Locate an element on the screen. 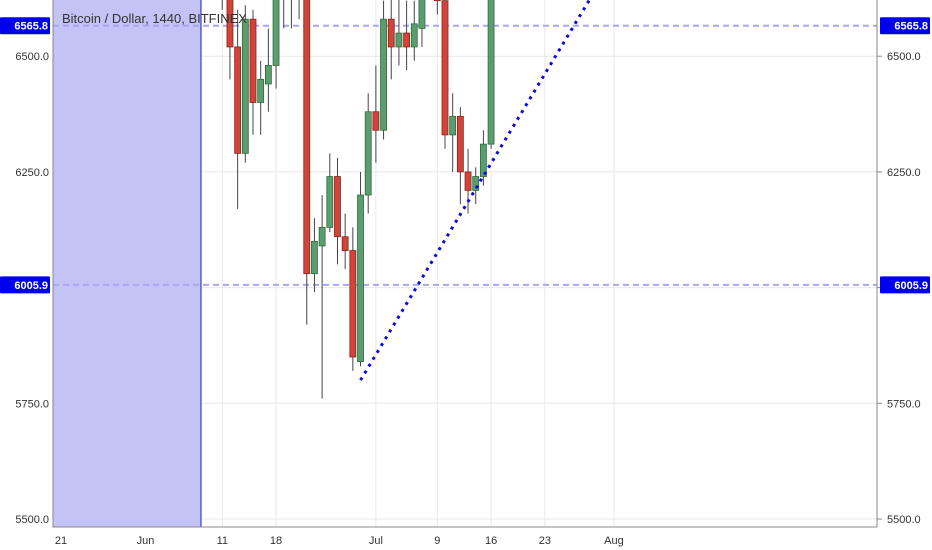 This screenshot has width=932, height=550. time-tick-label: 18 is located at coordinates (276, 541).